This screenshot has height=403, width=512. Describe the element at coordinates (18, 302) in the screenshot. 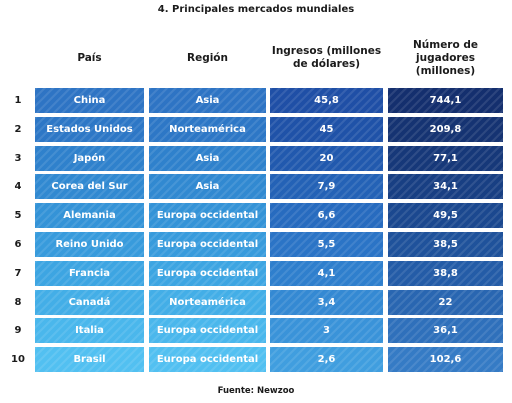

I see `rank-number: 8` at that location.